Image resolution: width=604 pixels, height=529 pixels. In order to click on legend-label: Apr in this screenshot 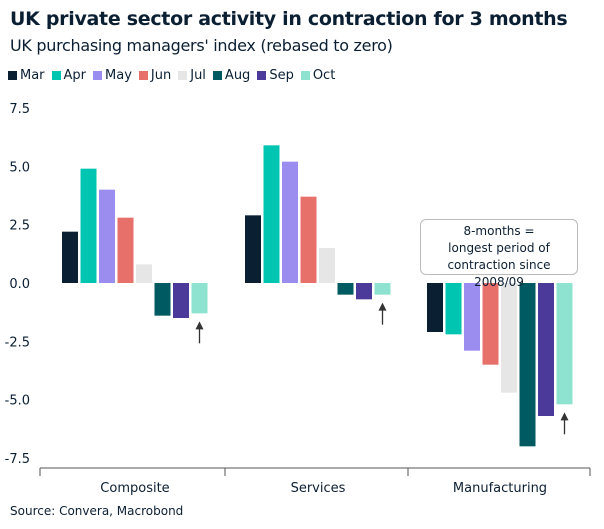, I will do `click(75, 75)`.